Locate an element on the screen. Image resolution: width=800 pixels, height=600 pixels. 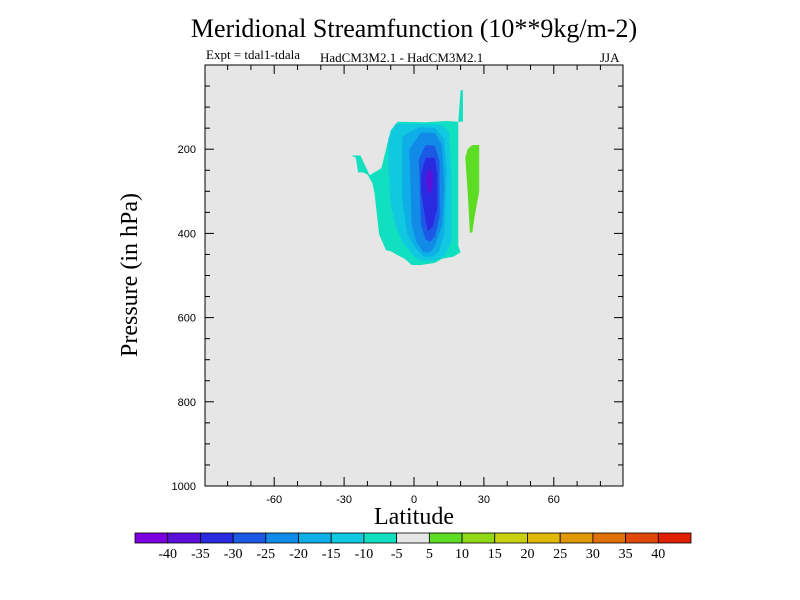
x-tick-label: 60 is located at coordinates (554, 500).